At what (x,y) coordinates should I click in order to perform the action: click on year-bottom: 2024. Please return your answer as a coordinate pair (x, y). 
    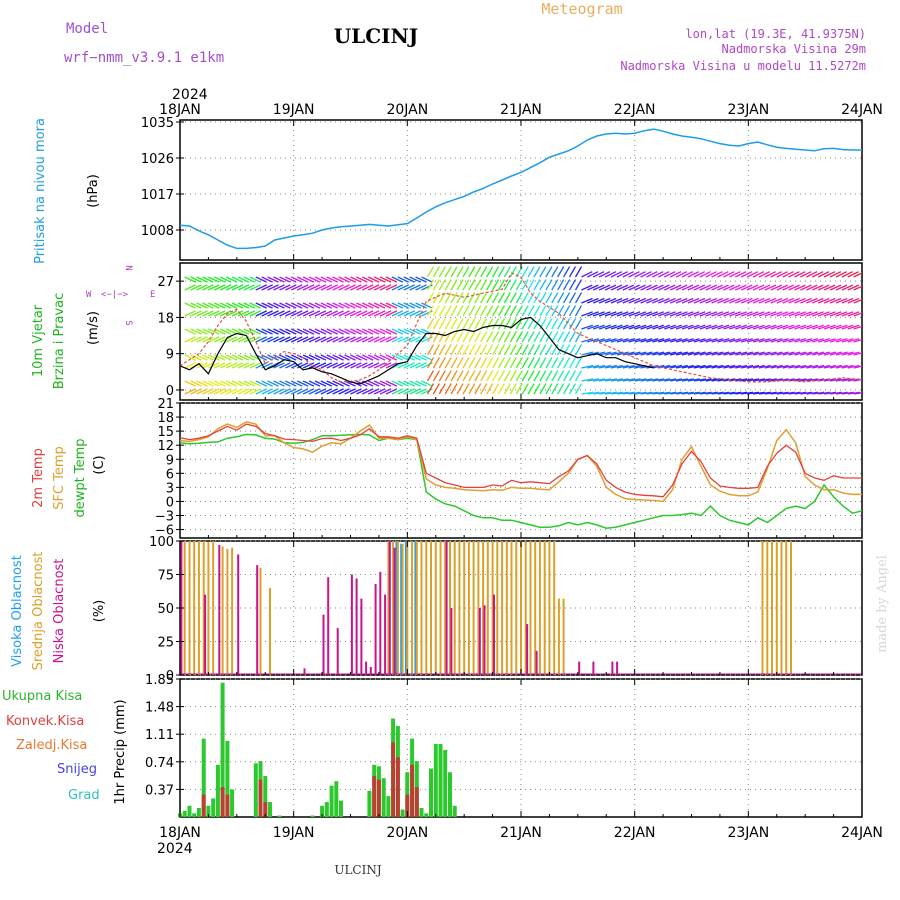
    Looking at the image, I should click on (175, 849).